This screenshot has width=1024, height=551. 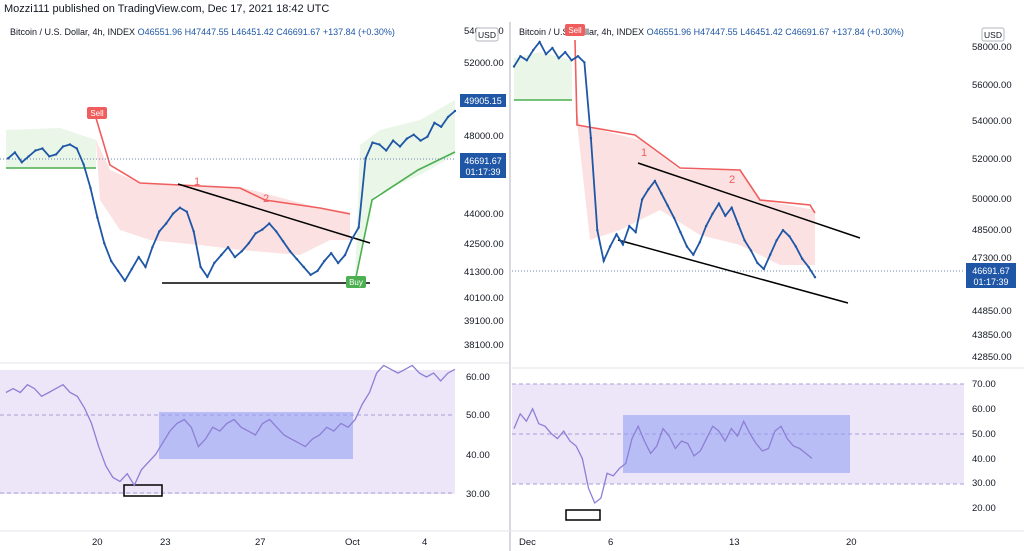 What do you see at coordinates (992, 258) in the screenshot?
I see `right-y-tick: 47300.00` at bounding box center [992, 258].